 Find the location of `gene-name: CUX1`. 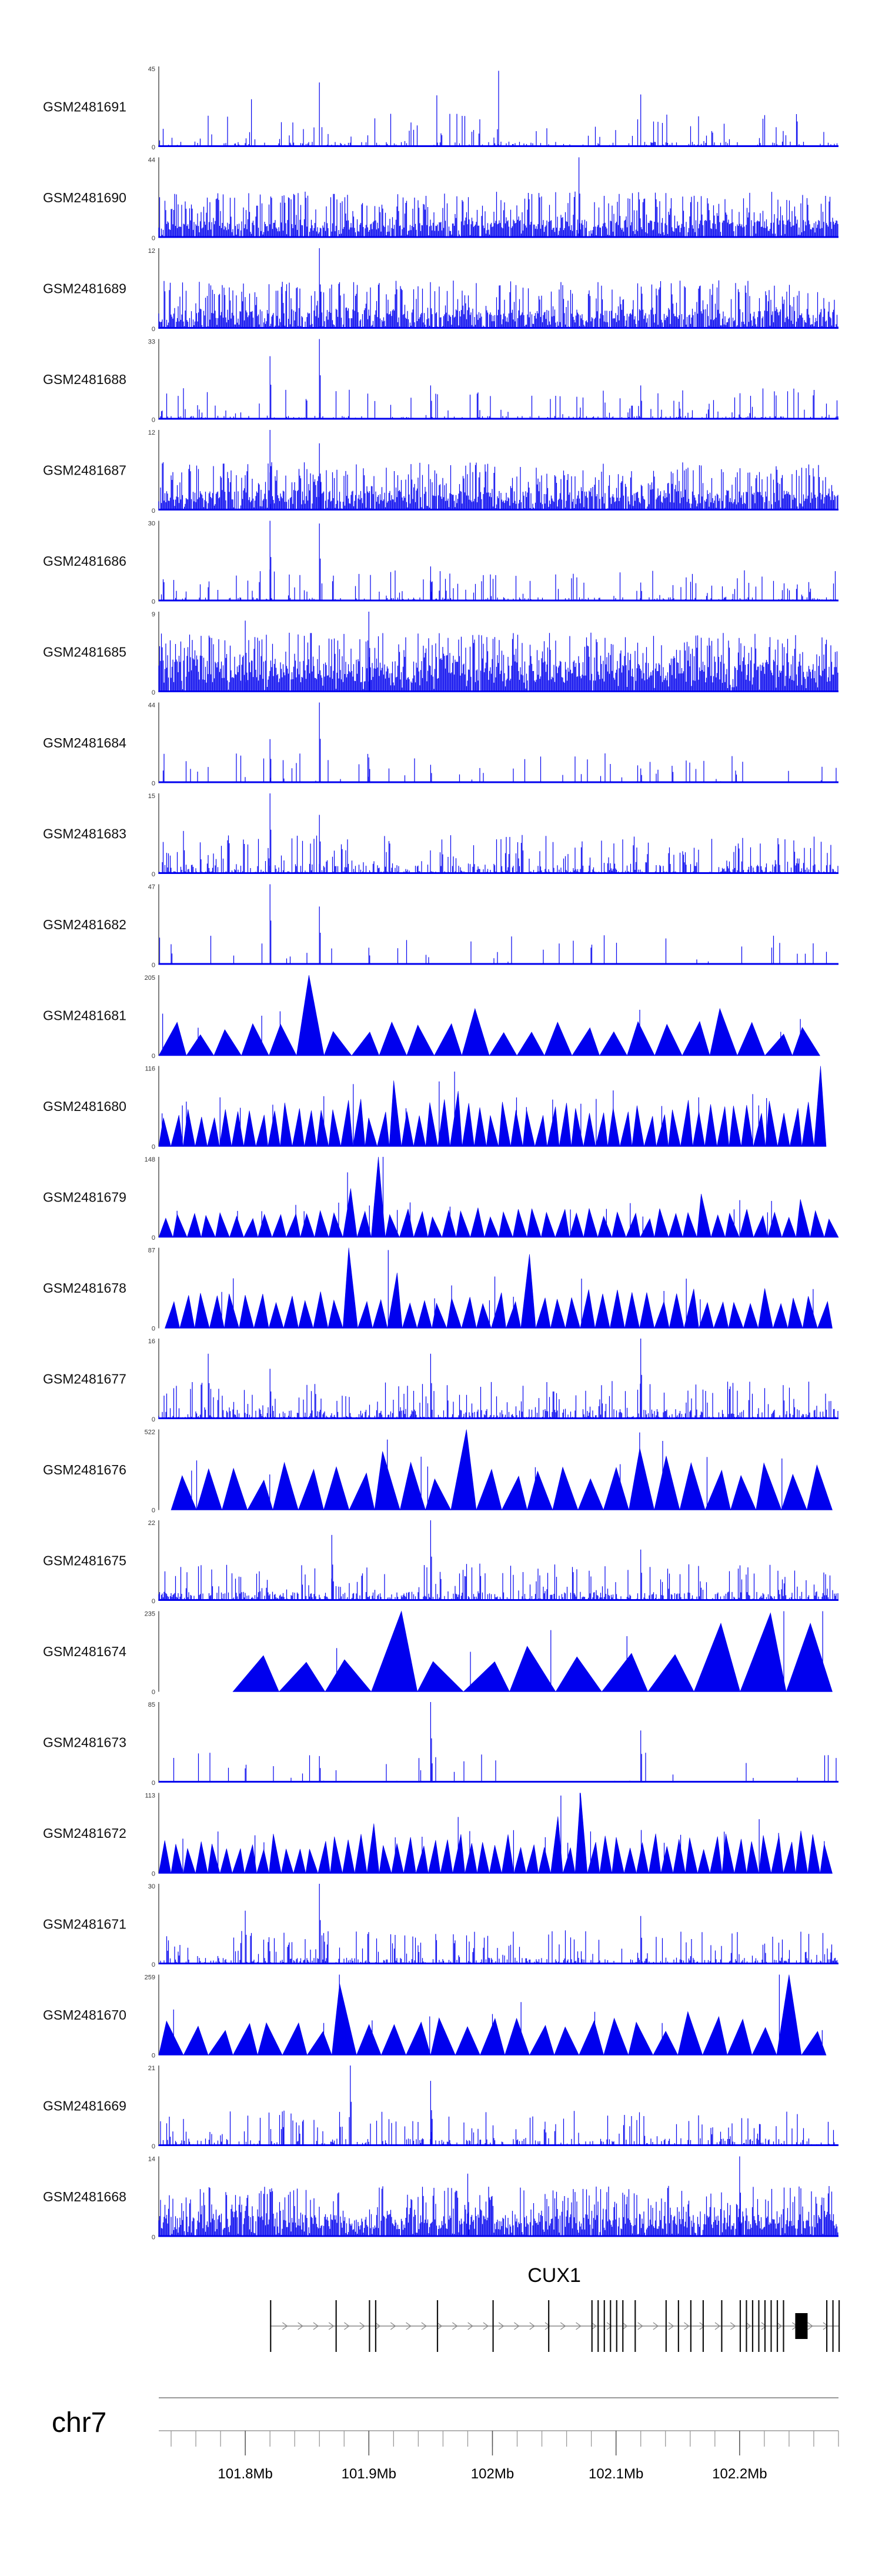

gene-name: CUX1 is located at coordinates (554, 2275).